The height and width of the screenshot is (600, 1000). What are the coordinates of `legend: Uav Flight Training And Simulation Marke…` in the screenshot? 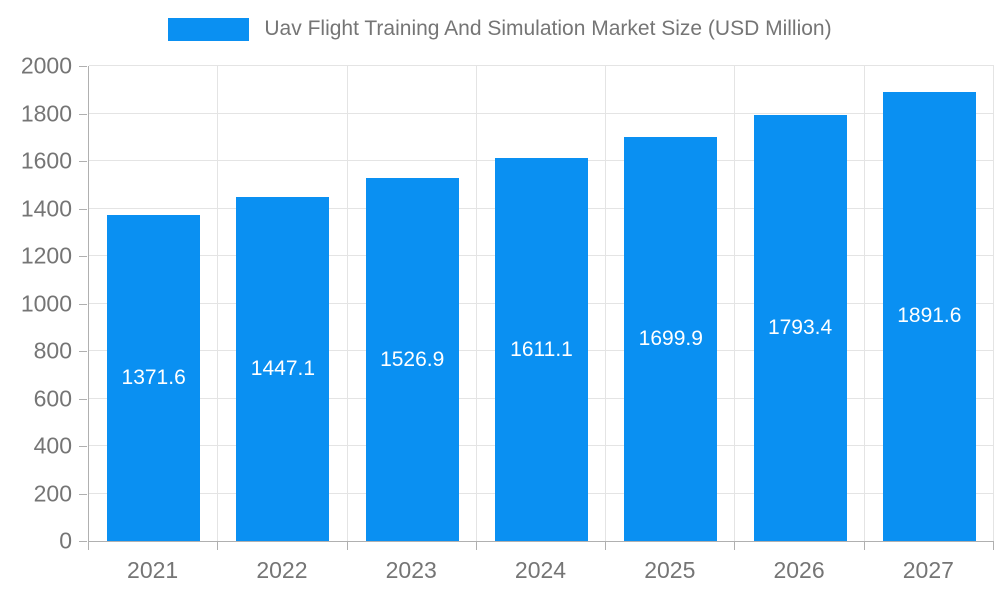 It's located at (500, 29).